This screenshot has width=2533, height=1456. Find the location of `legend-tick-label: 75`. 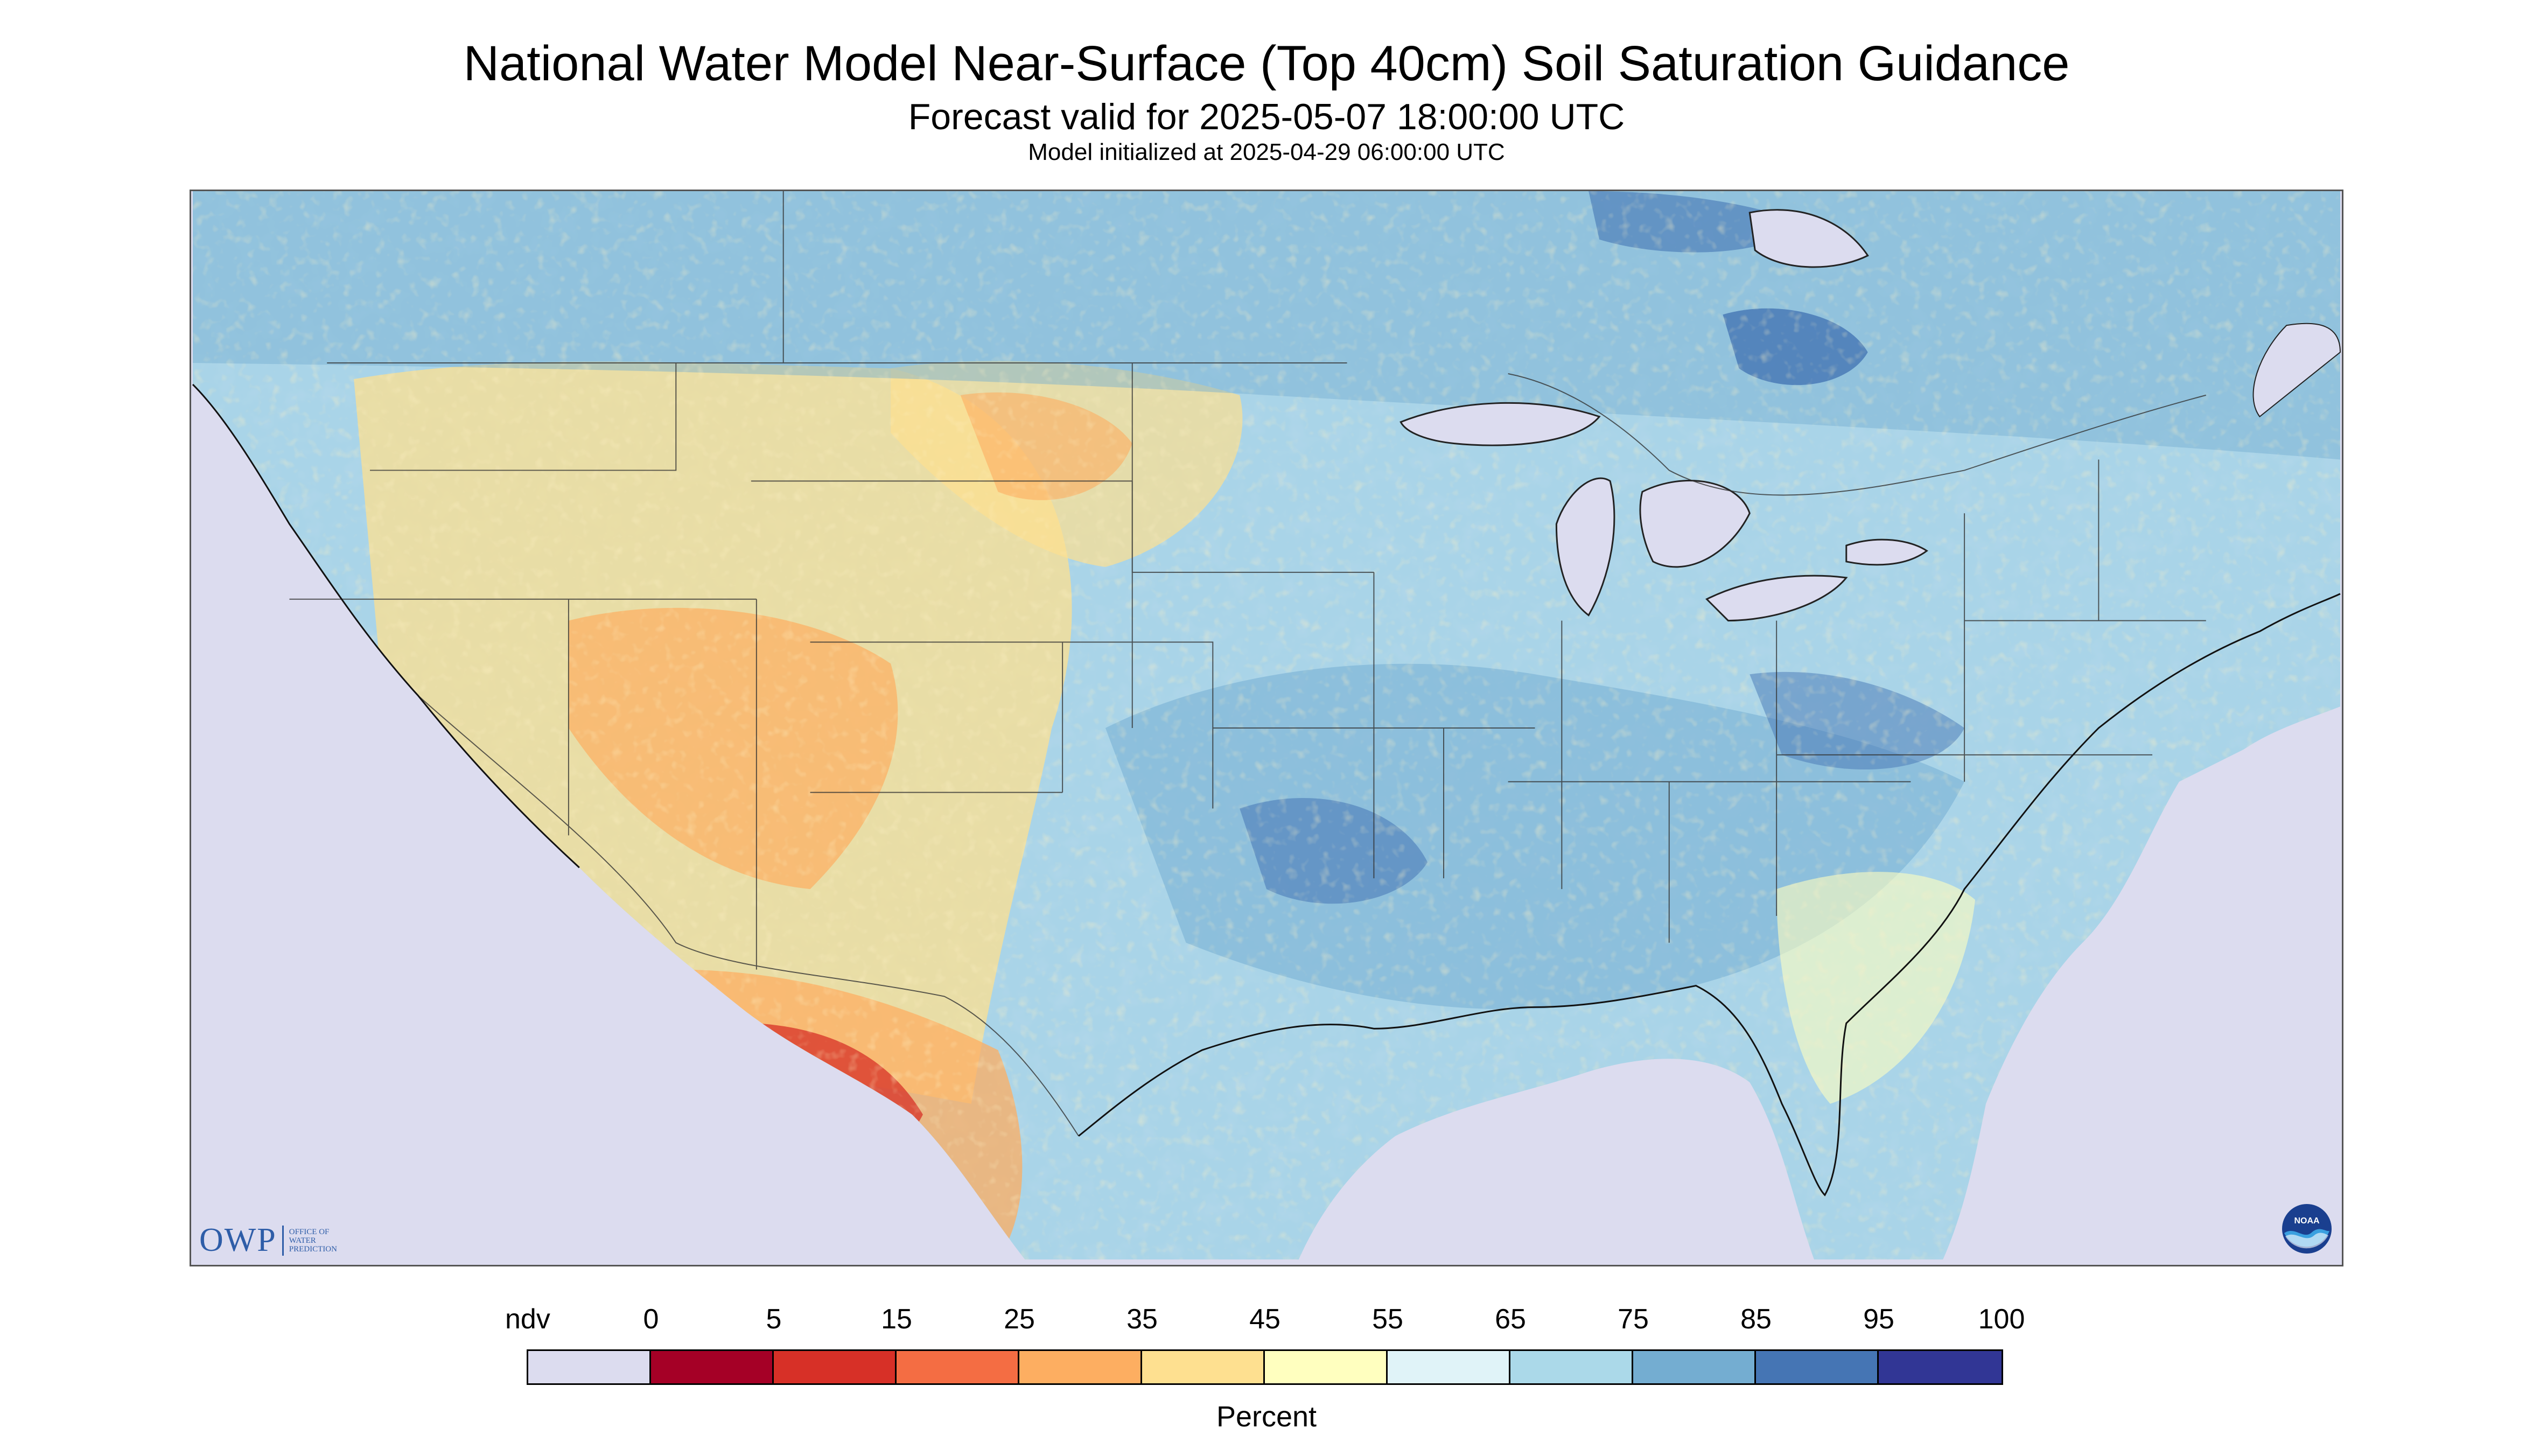

legend-tick-label: 75 is located at coordinates (1633, 1319).